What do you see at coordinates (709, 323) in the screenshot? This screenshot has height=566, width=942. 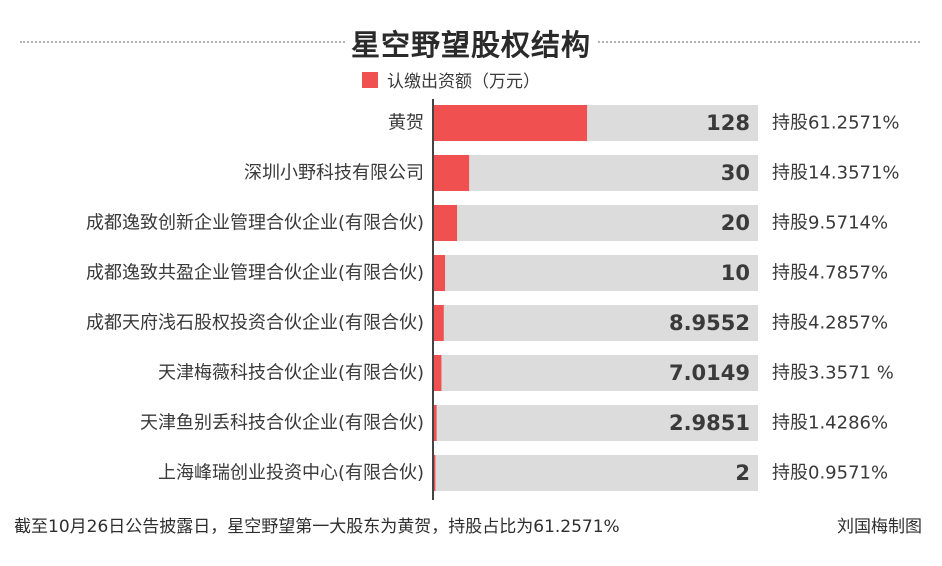 I see `data-label: 8.9552` at bounding box center [709, 323].